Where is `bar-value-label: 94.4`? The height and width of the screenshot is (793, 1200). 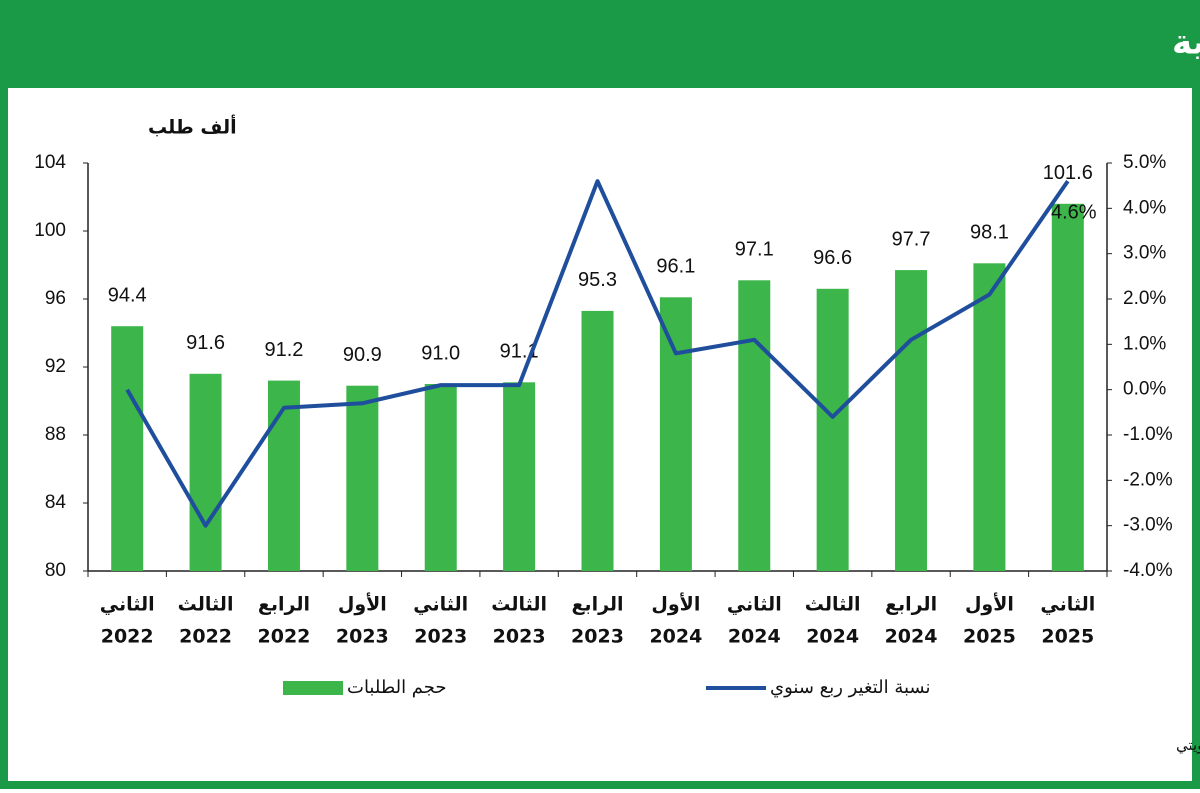
bar-value-label: 94.4 is located at coordinates (127, 295).